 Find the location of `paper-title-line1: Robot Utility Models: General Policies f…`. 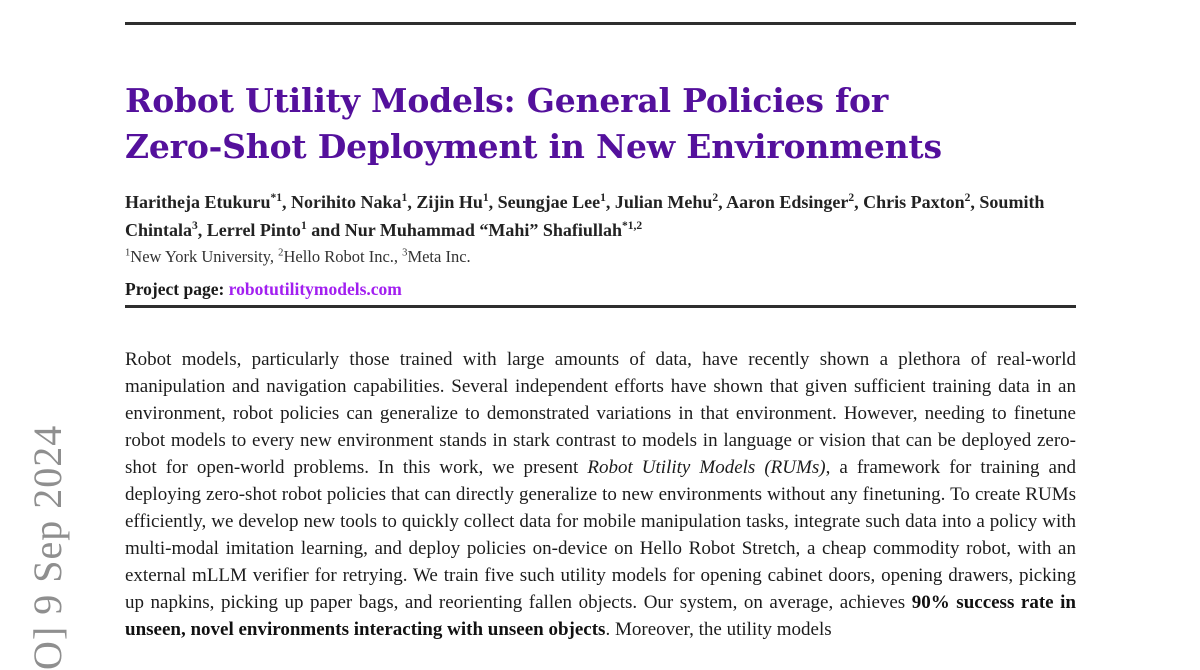

paper-title-line1: Robot Utility Models: General Policies f… is located at coordinates (507, 101).